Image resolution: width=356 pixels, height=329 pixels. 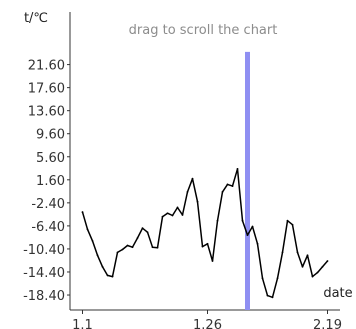 I want to click on y-tick-label: -2.40, so click(x=48, y=204).